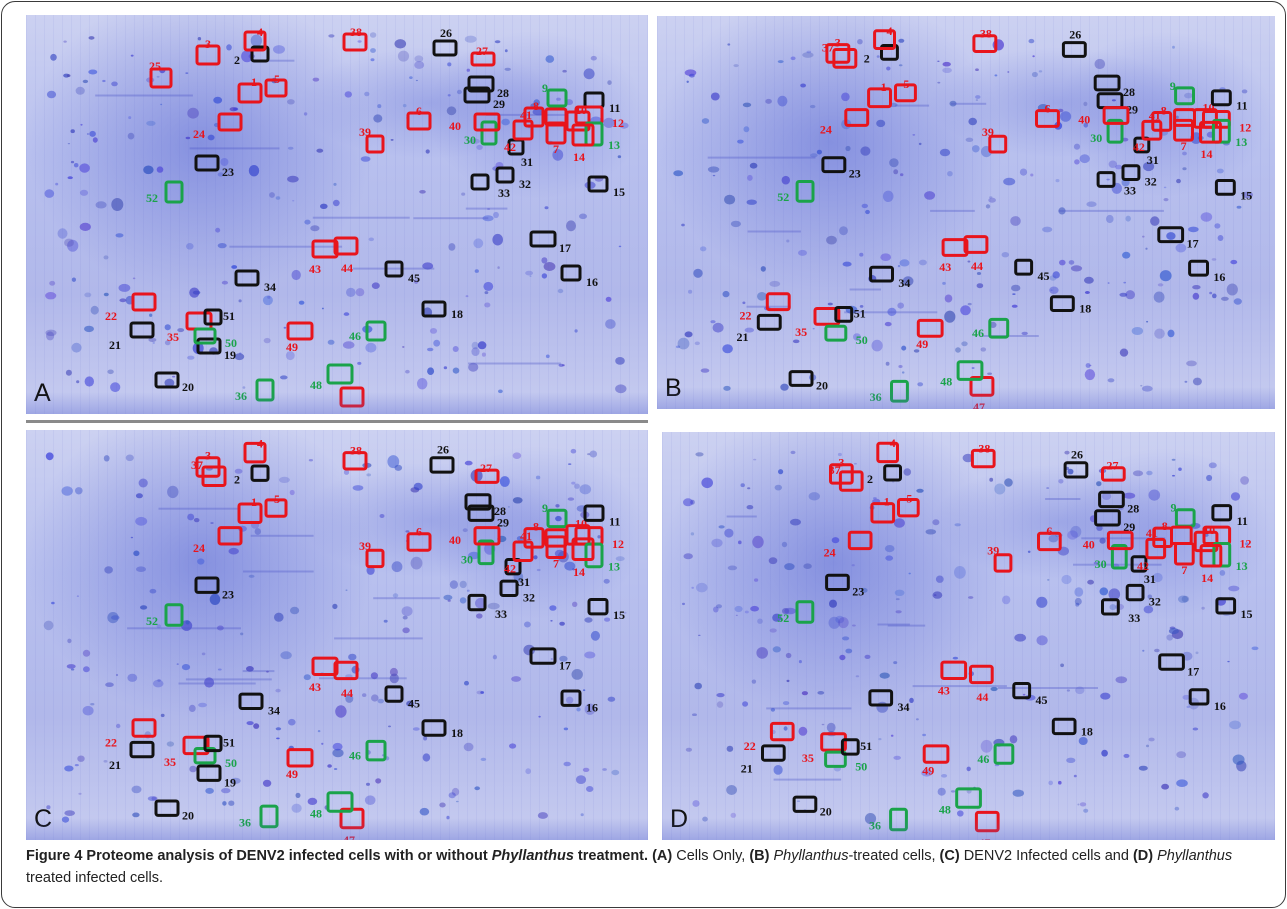 The width and height of the screenshot is (1287, 909). I want to click on caption-species: Phyllanthus, so click(811, 856).